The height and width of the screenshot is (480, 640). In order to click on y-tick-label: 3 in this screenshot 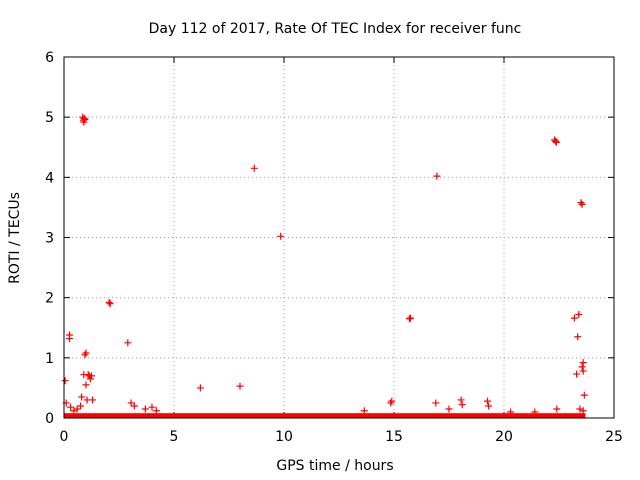, I will do `click(49, 239)`.